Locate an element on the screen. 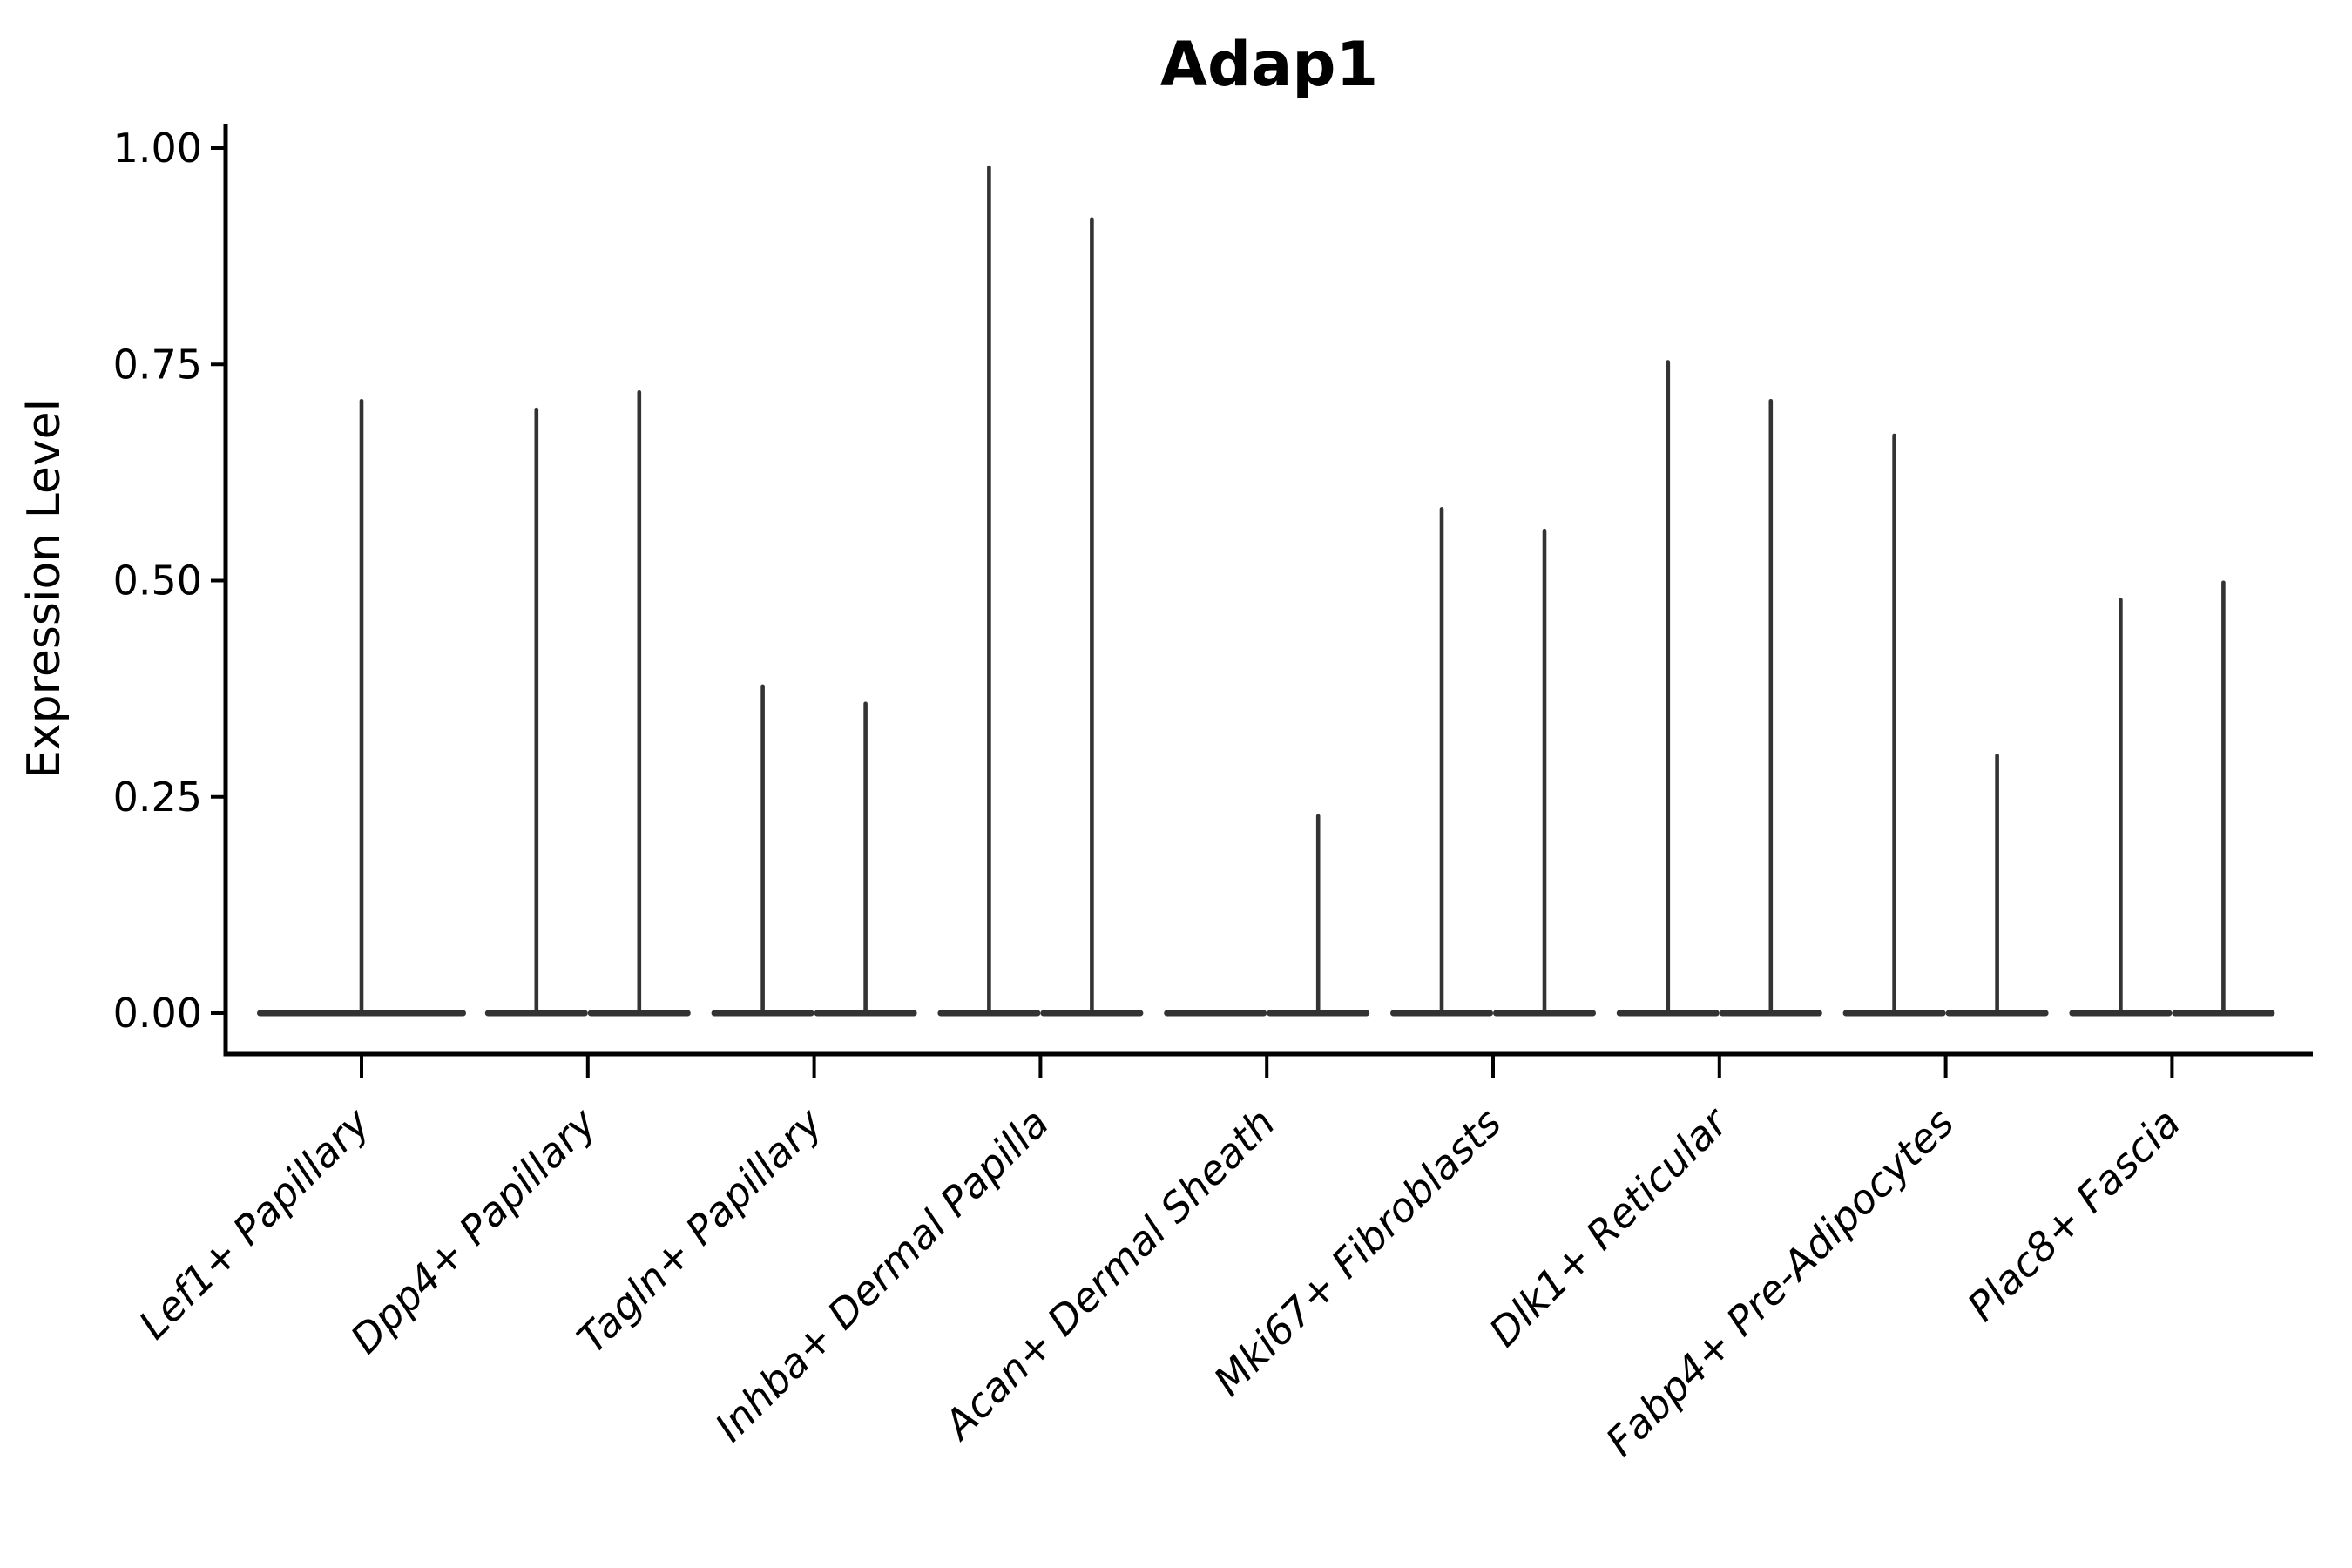  y-tick-label: 0.00 is located at coordinates (157, 1014).